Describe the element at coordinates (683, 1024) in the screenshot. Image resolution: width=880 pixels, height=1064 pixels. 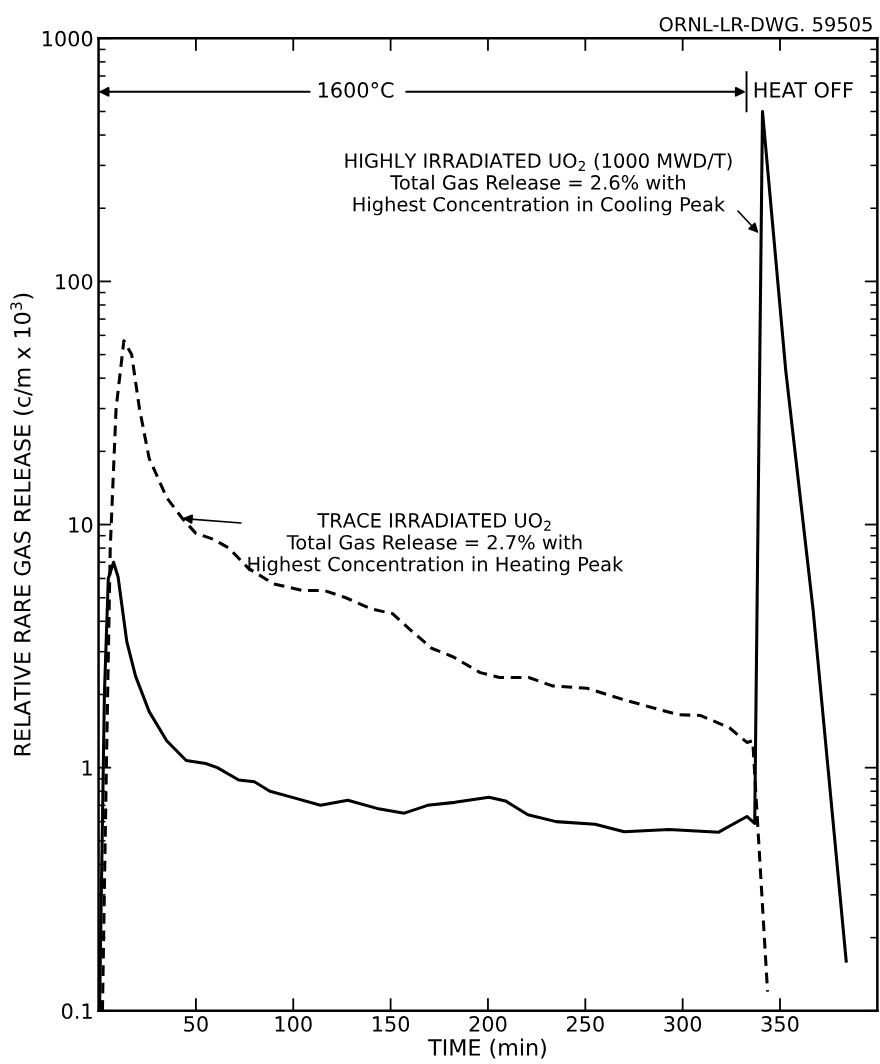
I see `x-tick-label: 300` at that location.